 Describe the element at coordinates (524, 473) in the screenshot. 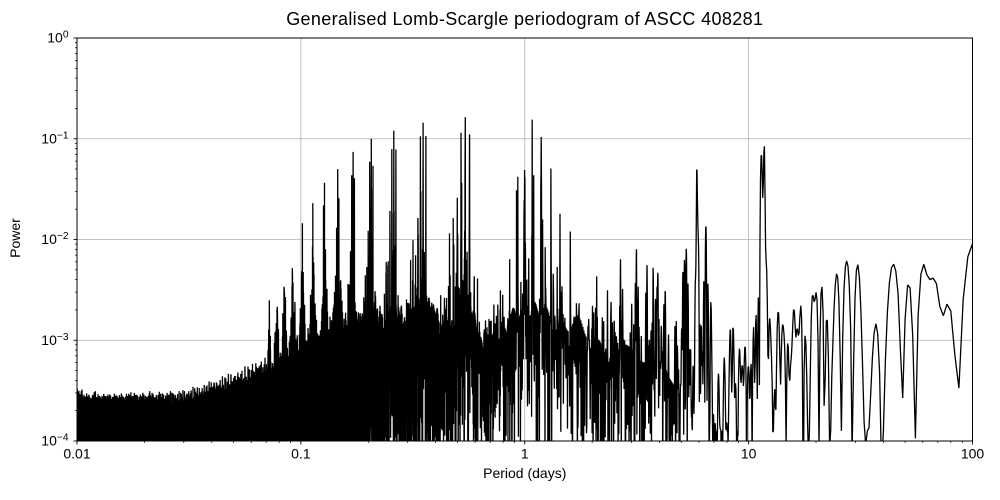

I see `svg-text: Period (days)` at that location.